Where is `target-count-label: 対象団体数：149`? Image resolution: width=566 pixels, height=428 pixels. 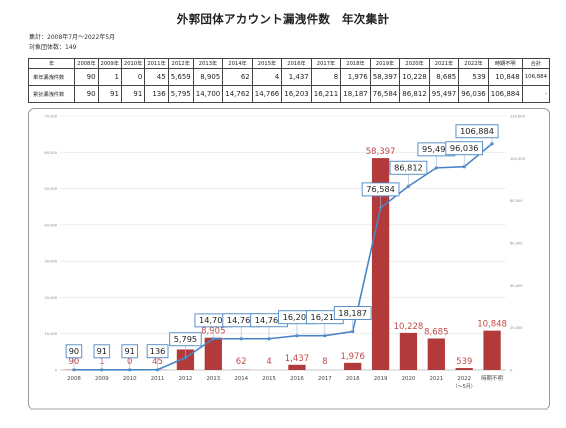 target-count-label: 対象団体数：149 is located at coordinates (53, 47).